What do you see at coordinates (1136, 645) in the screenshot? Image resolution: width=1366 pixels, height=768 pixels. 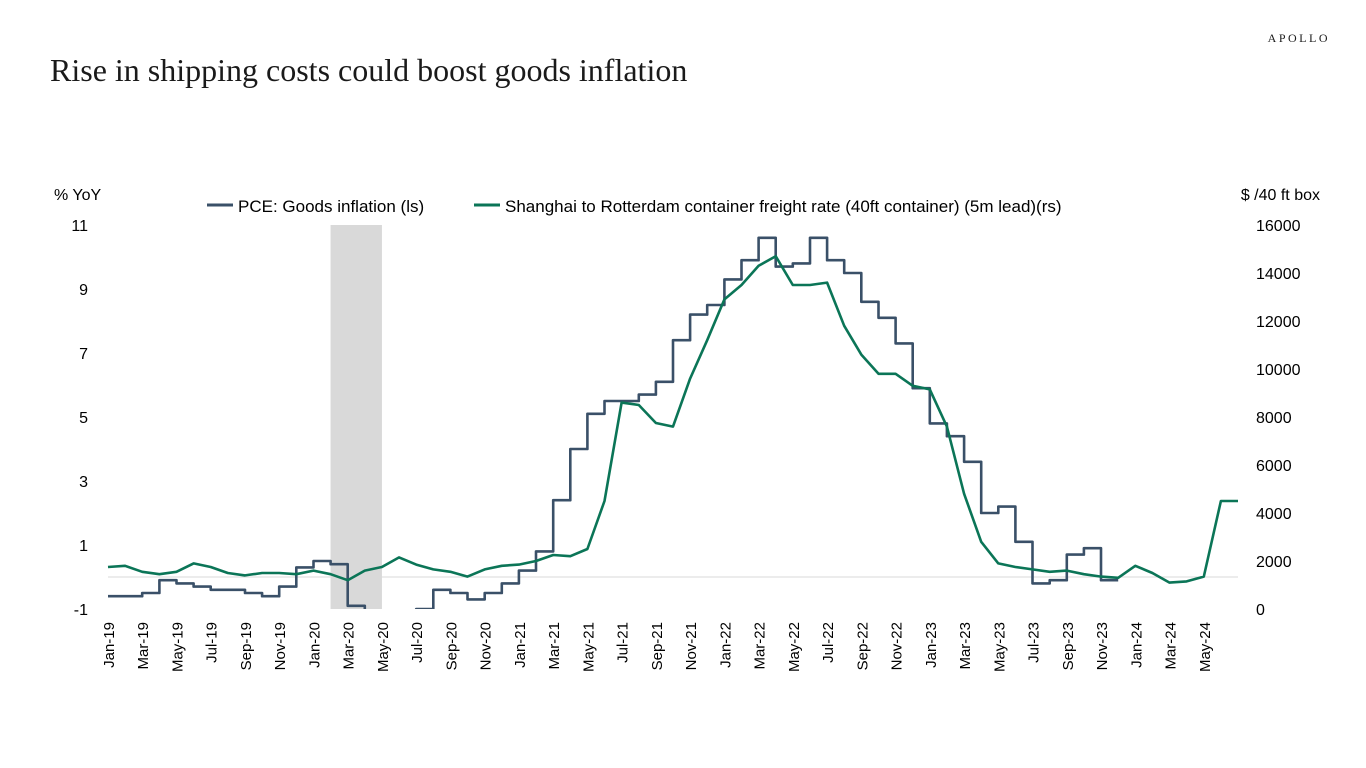 I see `x-tick-label: Jan-24` at bounding box center [1136, 645].